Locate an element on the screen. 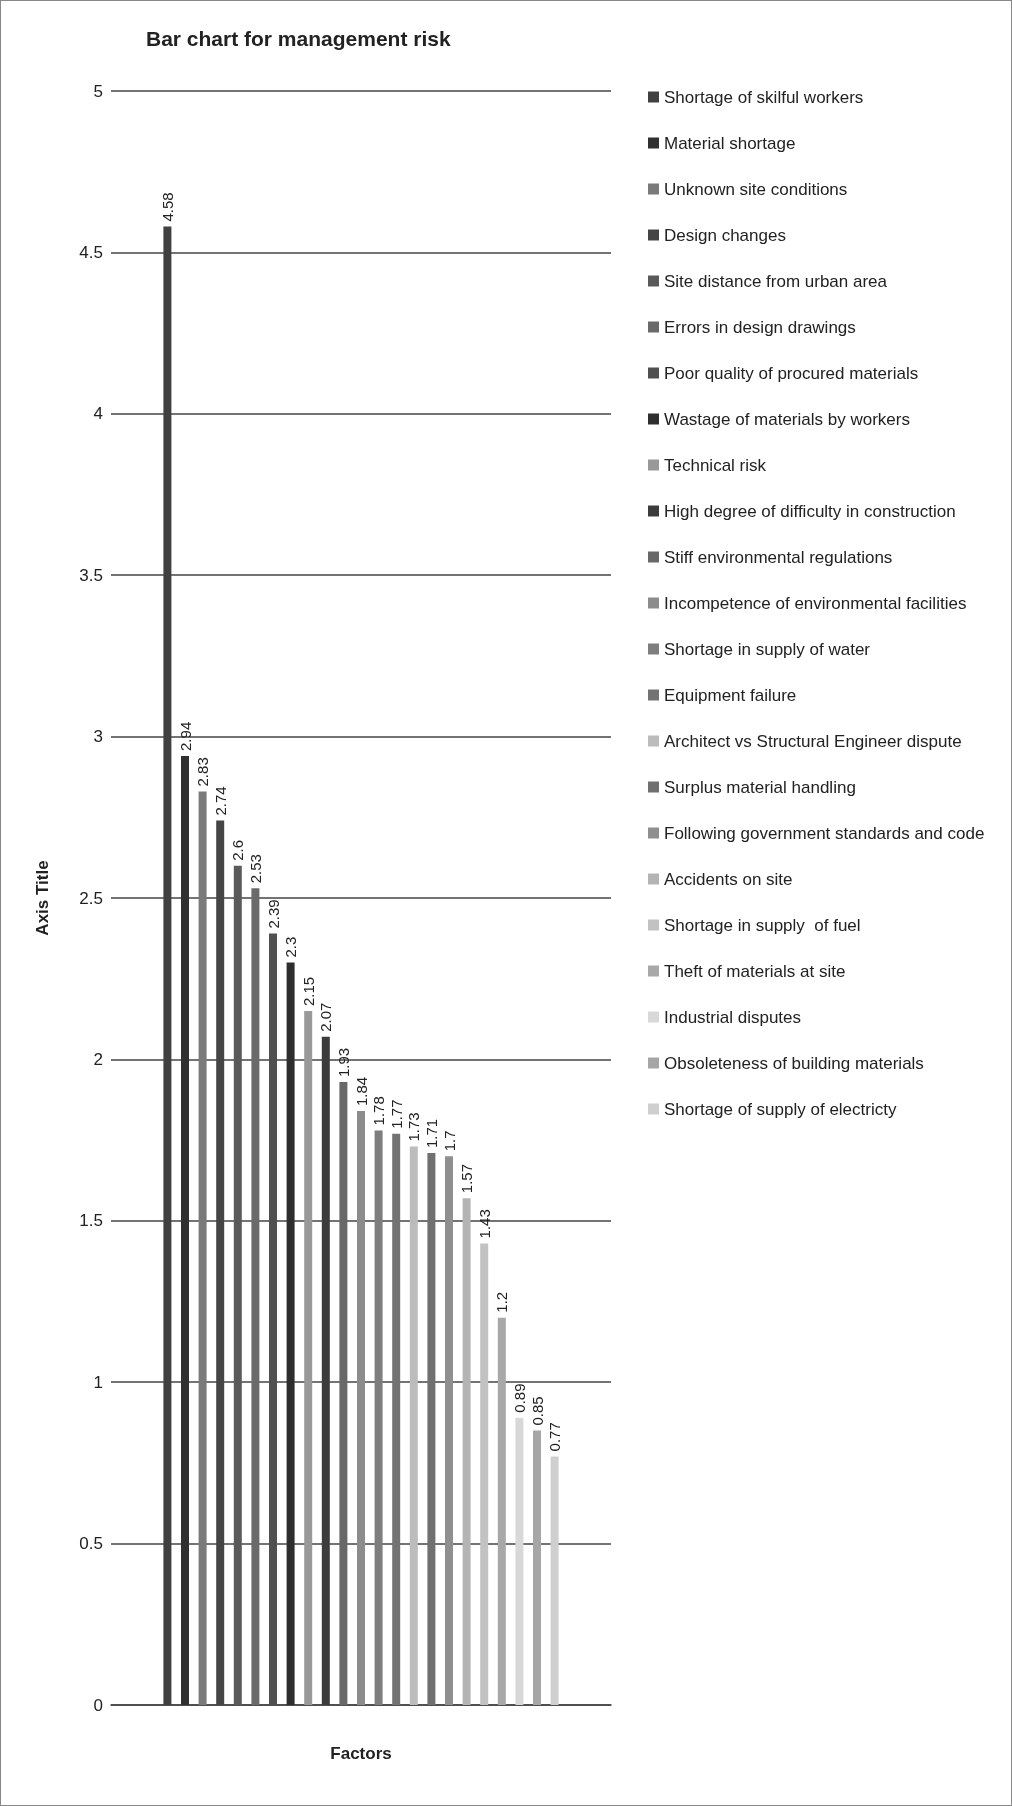 The width and height of the screenshot is (1012, 1806). legend-label: Architect vs Structural Engineer dispute is located at coordinates (813, 741).